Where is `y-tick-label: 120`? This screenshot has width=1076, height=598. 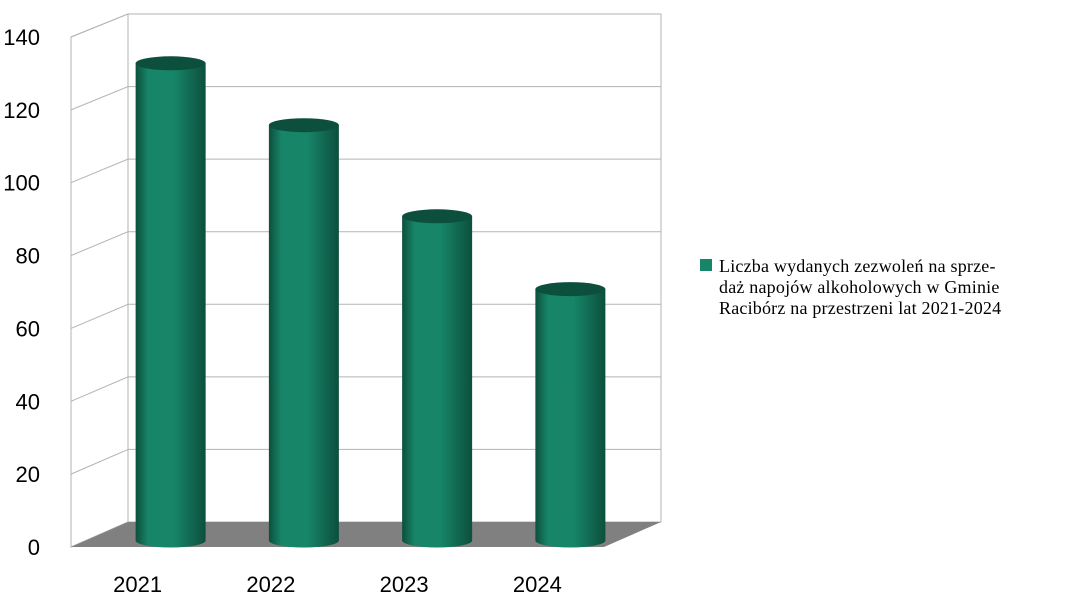 y-tick-label: 120 is located at coordinates (21, 110).